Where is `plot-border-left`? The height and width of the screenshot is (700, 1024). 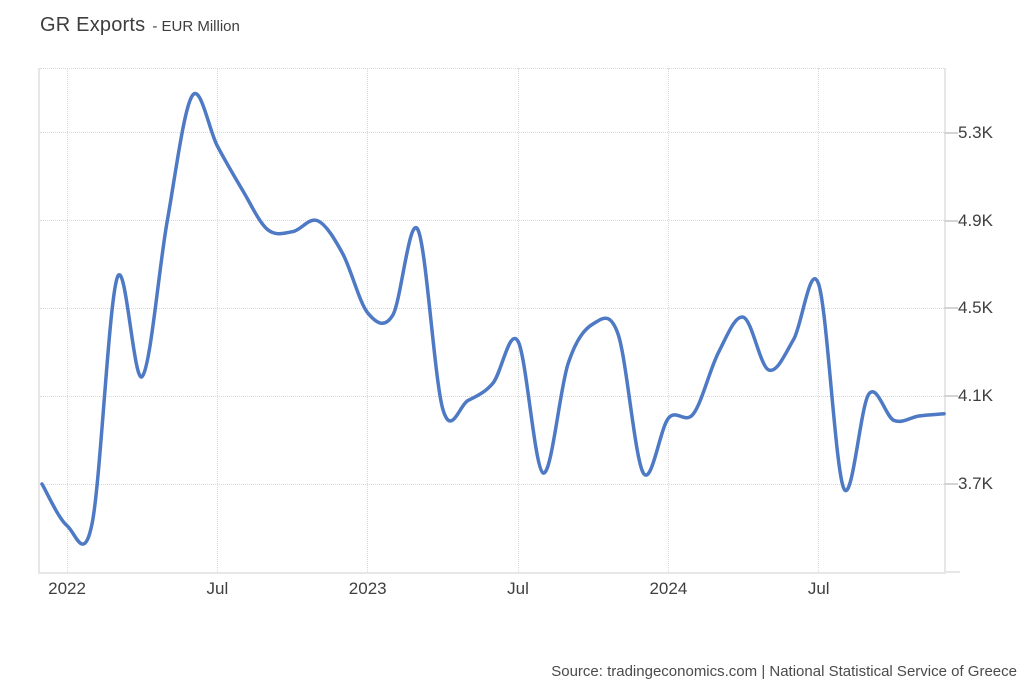
plot-border-left is located at coordinates (39, 320).